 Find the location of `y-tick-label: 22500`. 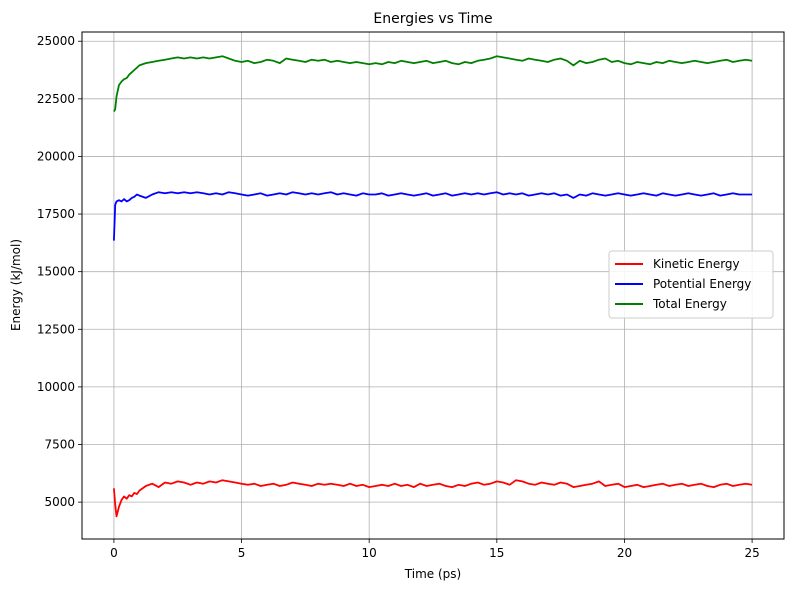

y-tick-label: 22500 is located at coordinates (56, 99).